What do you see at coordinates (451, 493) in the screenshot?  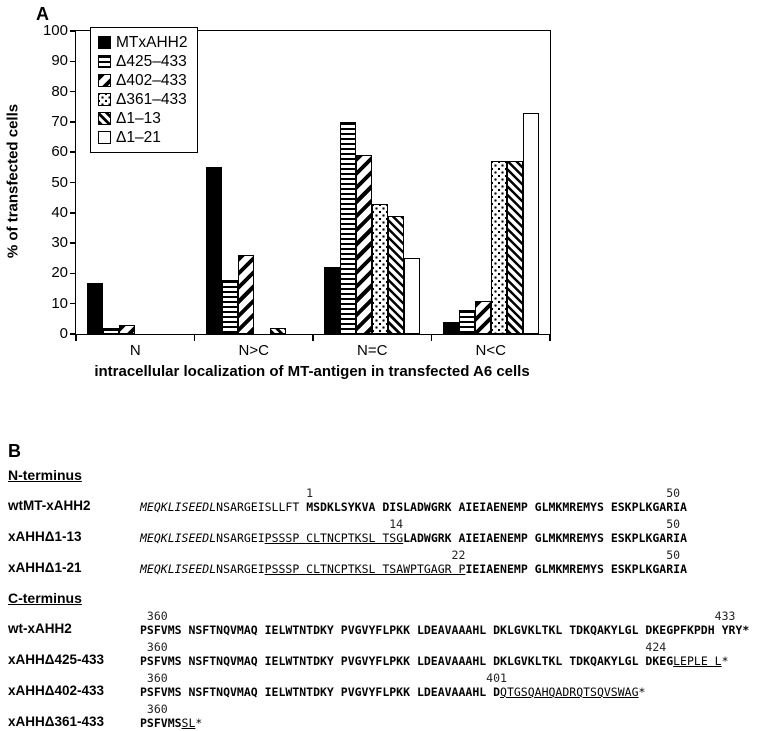 I see `position-marker-line: 1 50` at bounding box center [451, 493].